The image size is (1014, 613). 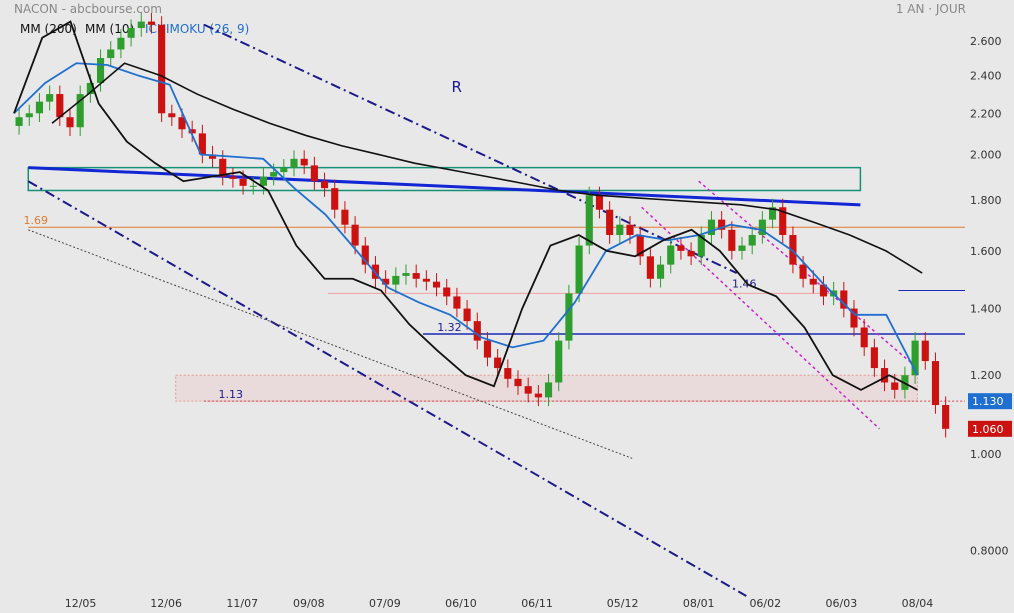 I want to click on resistance-zone, so click(x=444, y=179).